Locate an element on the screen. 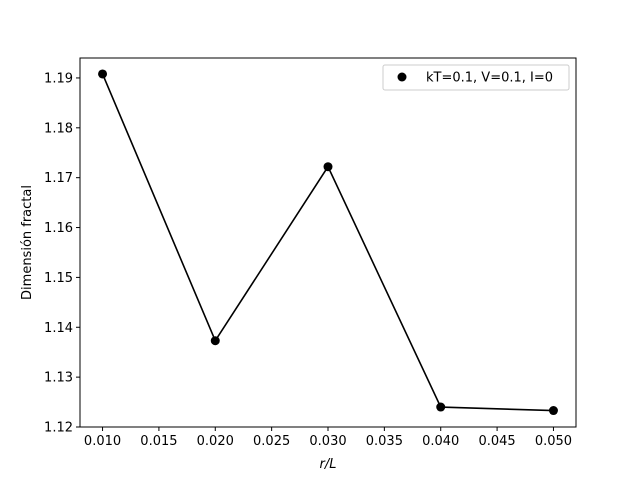 The width and height of the screenshot is (640, 480). y-tick-label: 1.12 is located at coordinates (58, 428).